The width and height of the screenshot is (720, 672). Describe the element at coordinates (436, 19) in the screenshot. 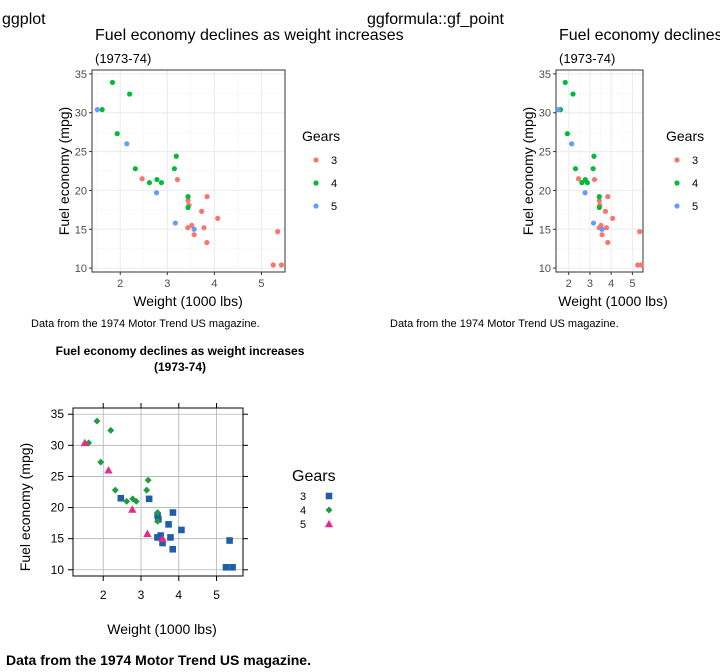

I see `gf-point-panel-label: ggformula::gf_point` at that location.